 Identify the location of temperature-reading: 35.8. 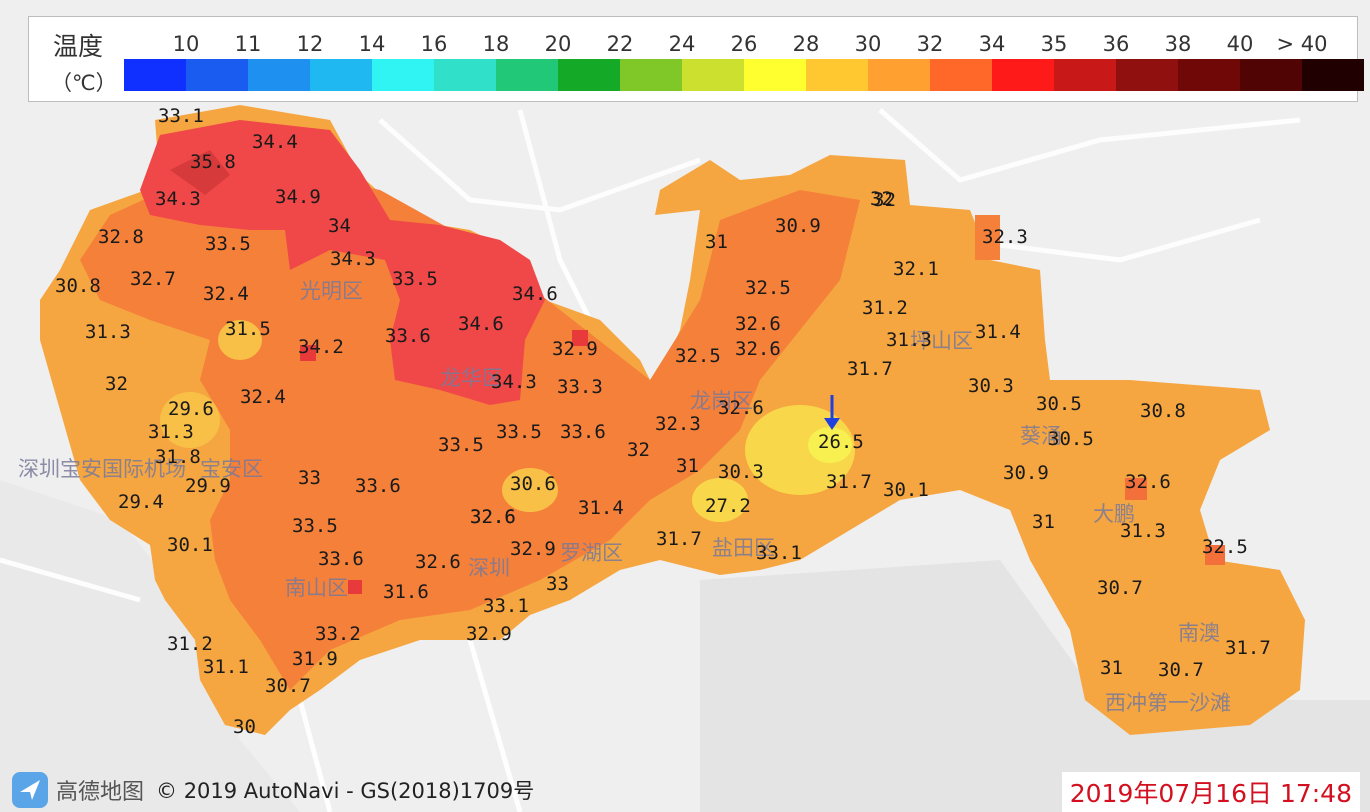
(213, 162).